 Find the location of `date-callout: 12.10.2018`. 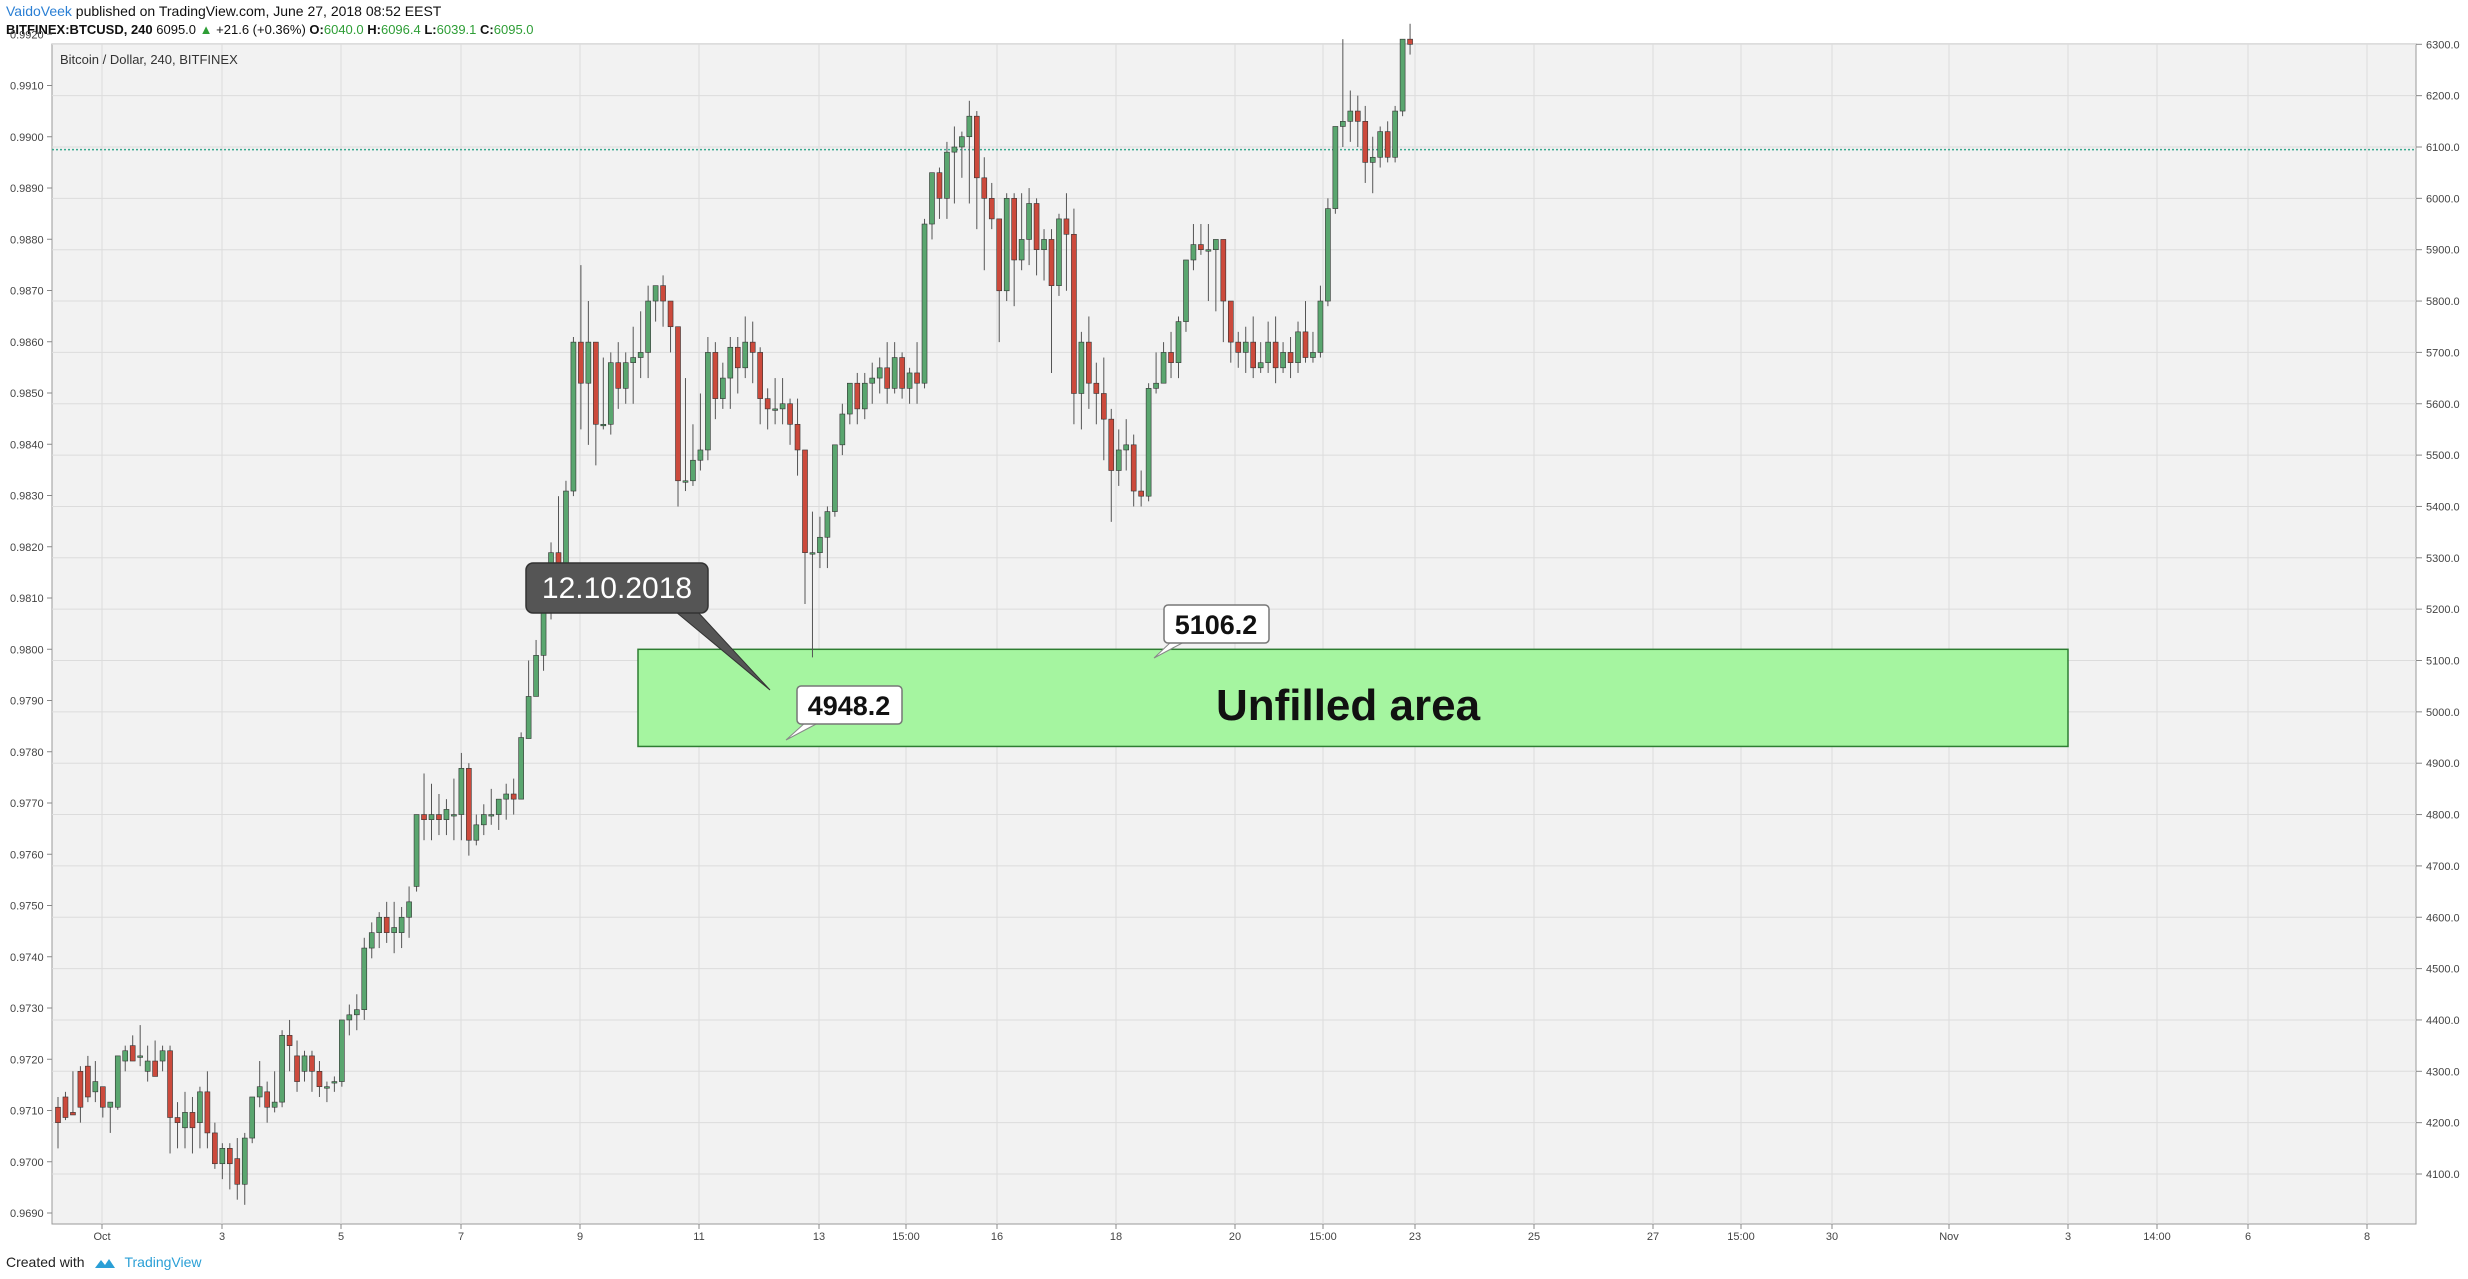

date-callout: 12.10.2018 is located at coordinates (648, 626).